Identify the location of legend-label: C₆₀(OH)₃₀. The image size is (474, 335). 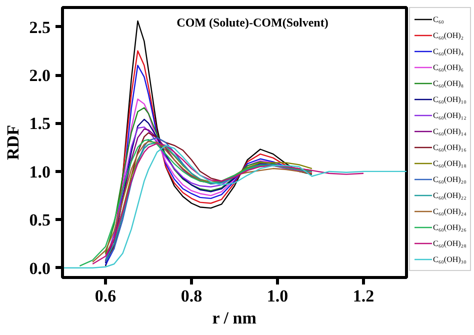
(449, 260).